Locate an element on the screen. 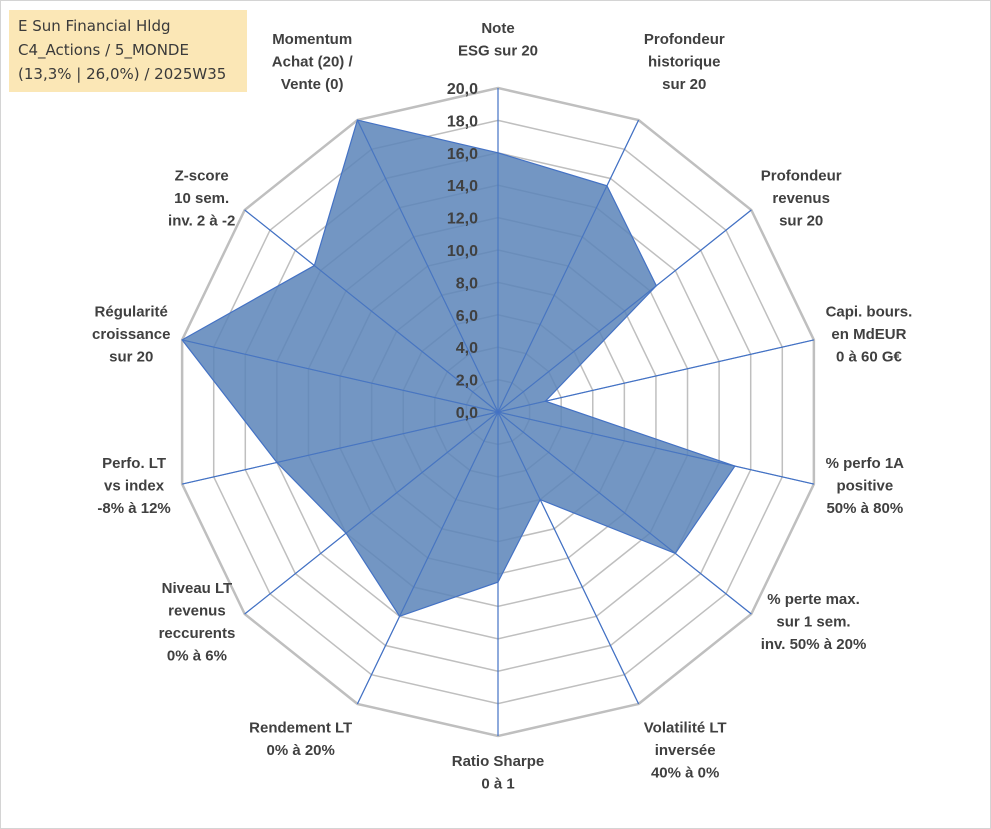 The height and width of the screenshot is (829, 991). tick-layer: 0,0 2,0 4,0 6,0 8,0 10,0 12,0 14,0 16,0 18,0 20,0 is located at coordinates (462, 251).